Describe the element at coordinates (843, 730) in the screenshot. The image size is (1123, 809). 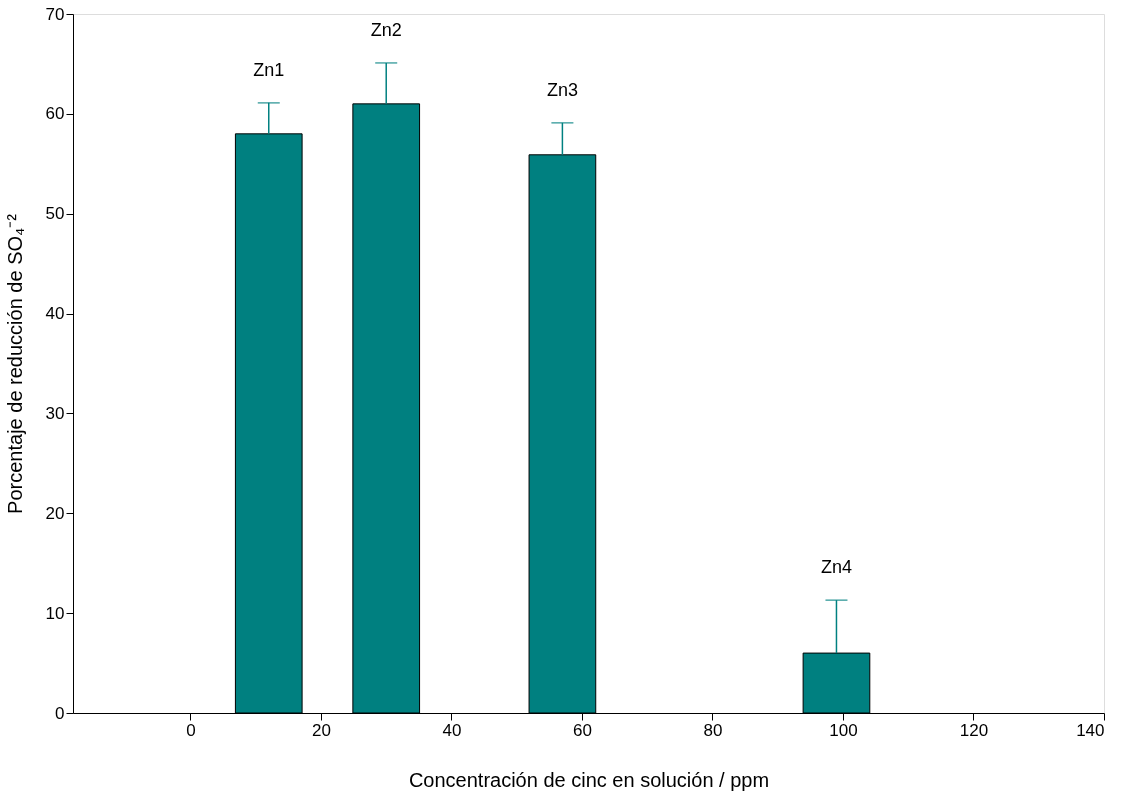
I see `x-tick-label: 100` at that location.